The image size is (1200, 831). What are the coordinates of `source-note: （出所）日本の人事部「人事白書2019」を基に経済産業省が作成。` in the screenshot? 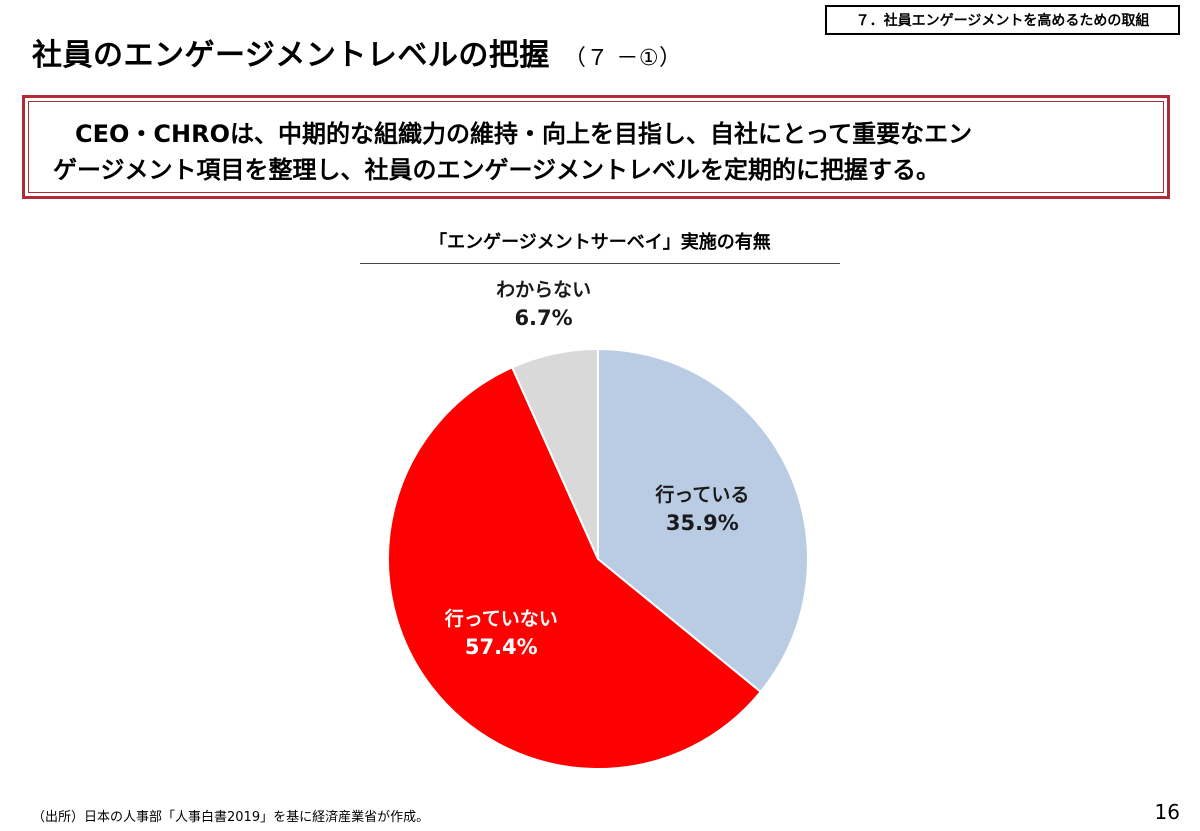 It's located at (231, 817).